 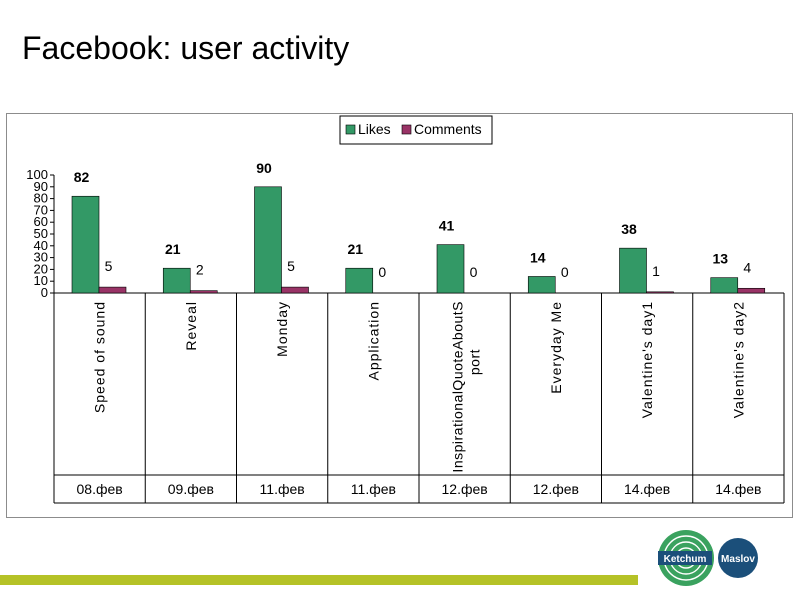 I want to click on date-label: 09.фев, so click(x=191, y=489).